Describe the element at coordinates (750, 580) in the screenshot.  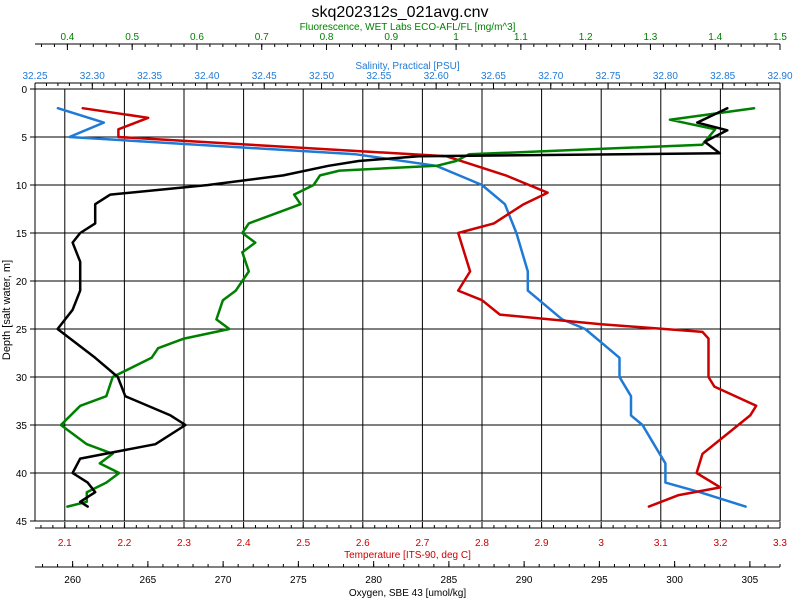
I see `oxygen-tick-label: 305` at that location.